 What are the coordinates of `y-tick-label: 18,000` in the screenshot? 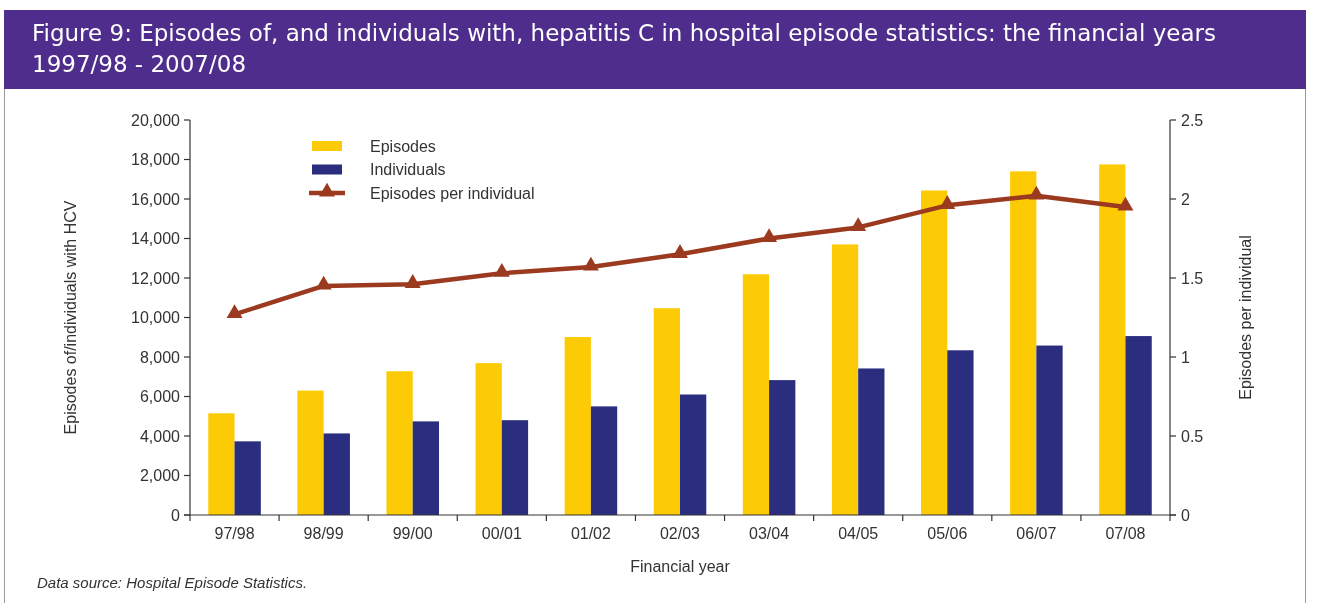 It's located at (156, 160).